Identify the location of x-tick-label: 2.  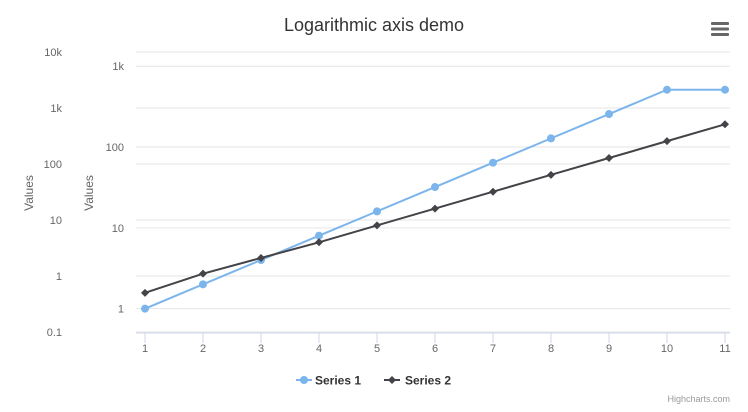
(203, 349).